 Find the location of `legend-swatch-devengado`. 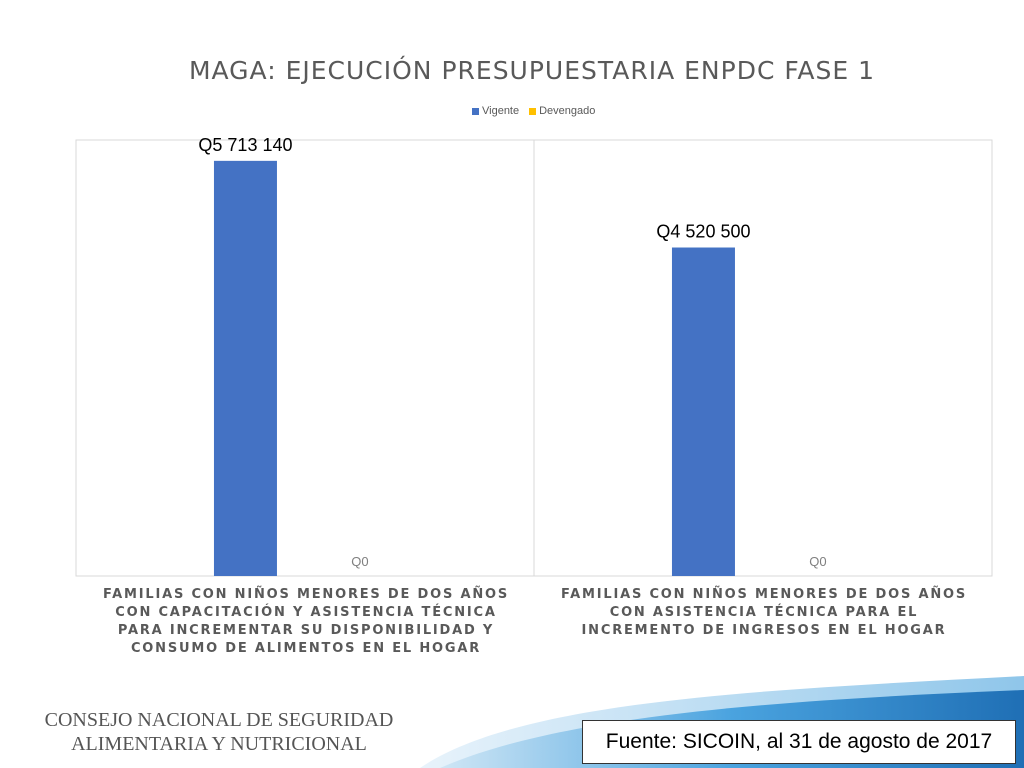

legend-swatch-devengado is located at coordinates (533, 111).